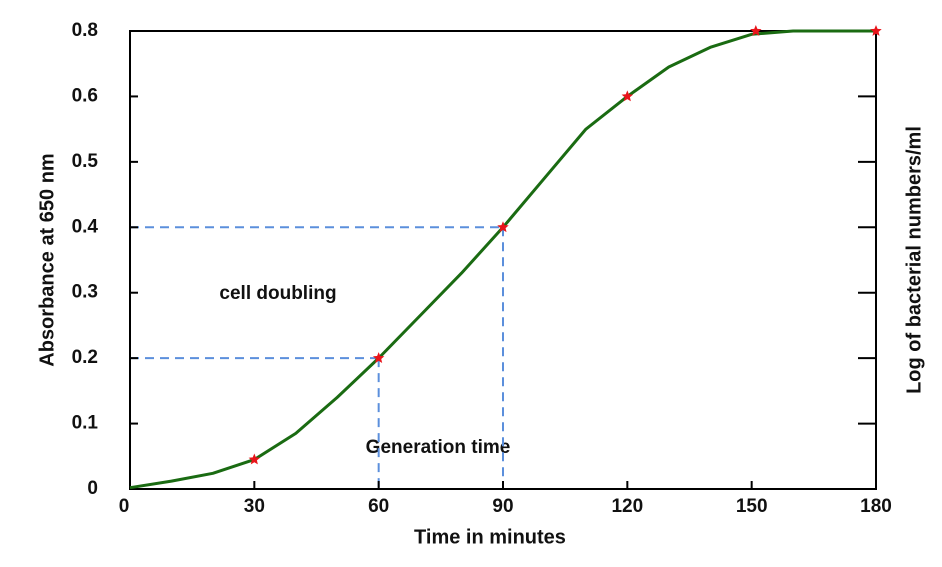 This screenshot has width=942, height=567. I want to click on y2-axis-label: Log of bacterial numbers/ml, so click(914, 260).